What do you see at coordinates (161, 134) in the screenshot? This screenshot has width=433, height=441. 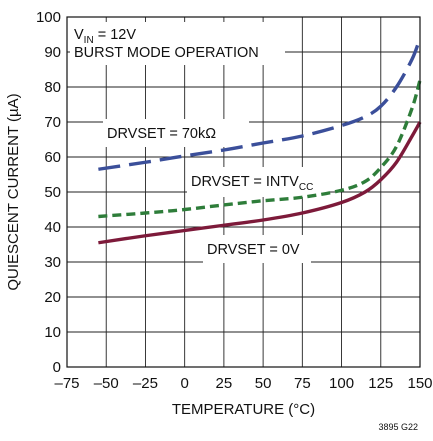 I see `label-drvset-70k: DRVSET = 70kΩ` at bounding box center [161, 134].